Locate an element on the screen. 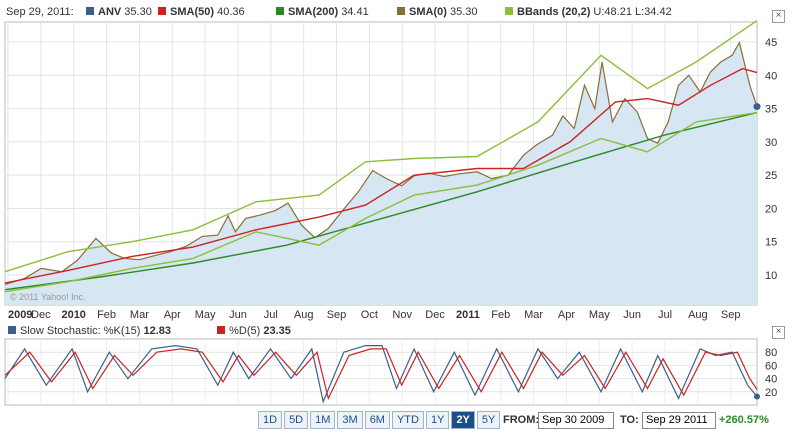 The height and width of the screenshot is (433, 796). stochastic-d-value: 23.35 is located at coordinates (277, 331).